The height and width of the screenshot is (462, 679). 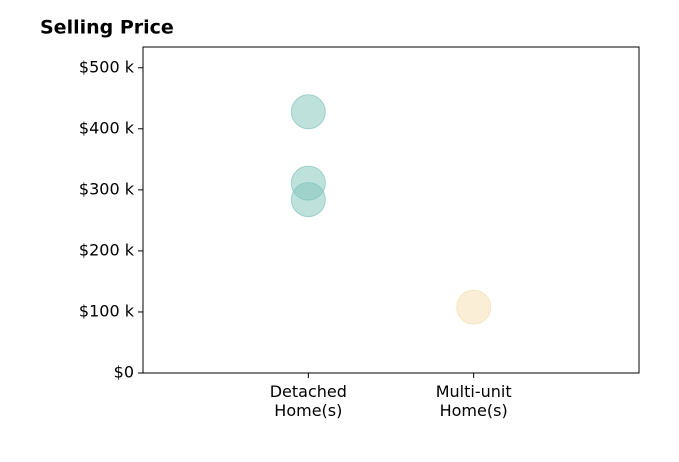 I want to click on x-tick-label: Multi-unit Home(s), so click(x=473, y=401).